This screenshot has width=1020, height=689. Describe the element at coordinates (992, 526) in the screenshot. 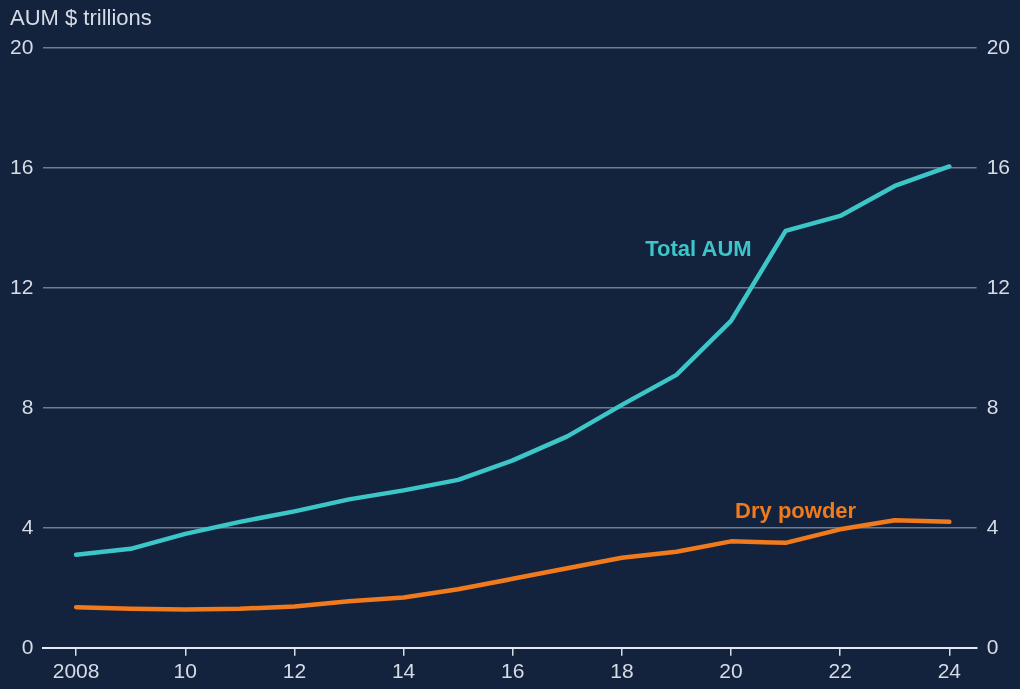

I see `y2-tick-label: 4` at that location.